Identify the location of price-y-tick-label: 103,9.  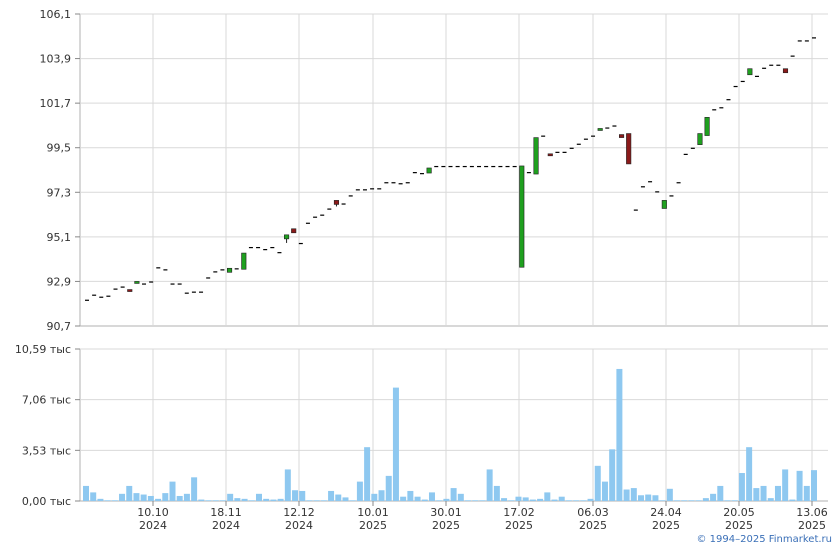
(56, 59).